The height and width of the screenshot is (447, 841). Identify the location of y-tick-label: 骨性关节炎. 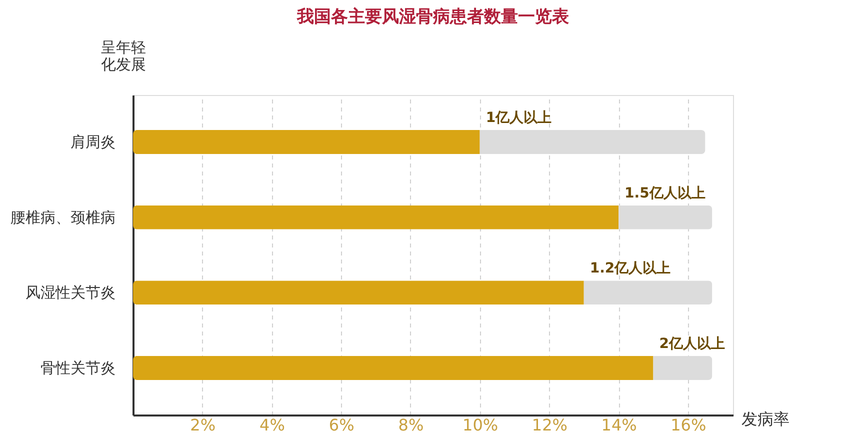
(78, 367).